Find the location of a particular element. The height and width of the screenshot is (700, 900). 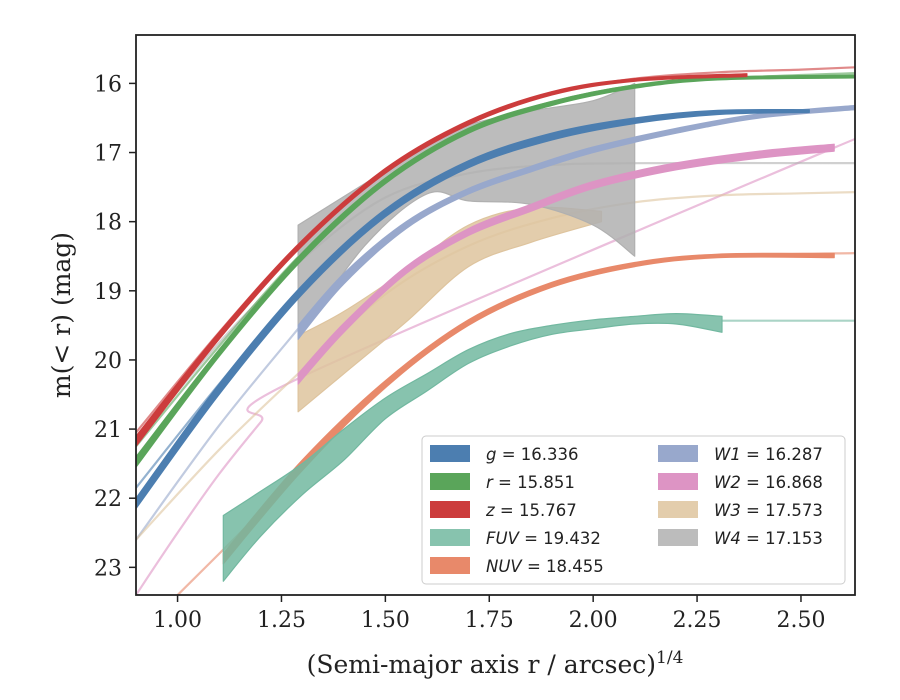

legend-label-z: z = 15.767 is located at coordinates (531, 510).